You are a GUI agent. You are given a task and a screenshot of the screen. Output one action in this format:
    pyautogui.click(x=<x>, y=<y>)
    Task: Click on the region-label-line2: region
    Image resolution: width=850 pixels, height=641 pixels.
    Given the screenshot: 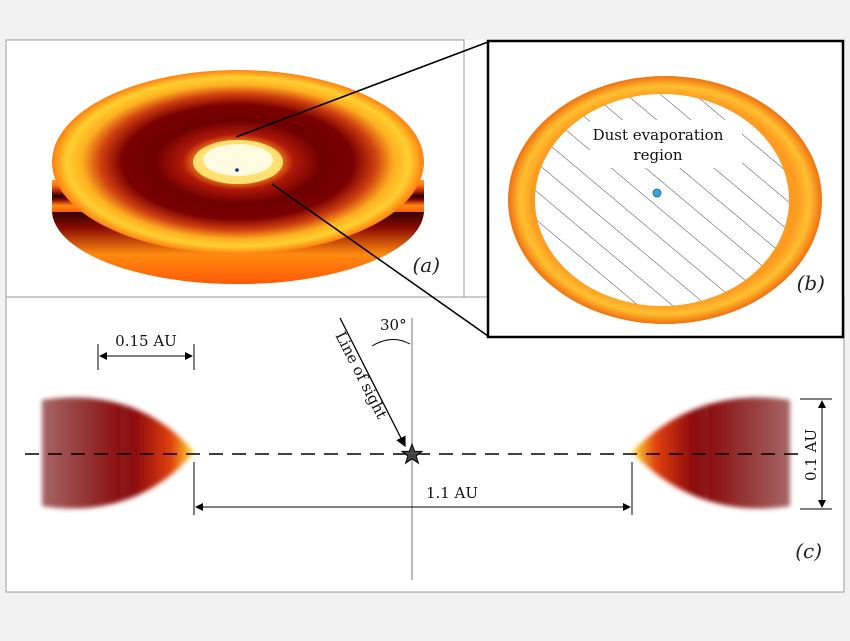 What is the action you would take?
    pyautogui.click(x=657, y=155)
    